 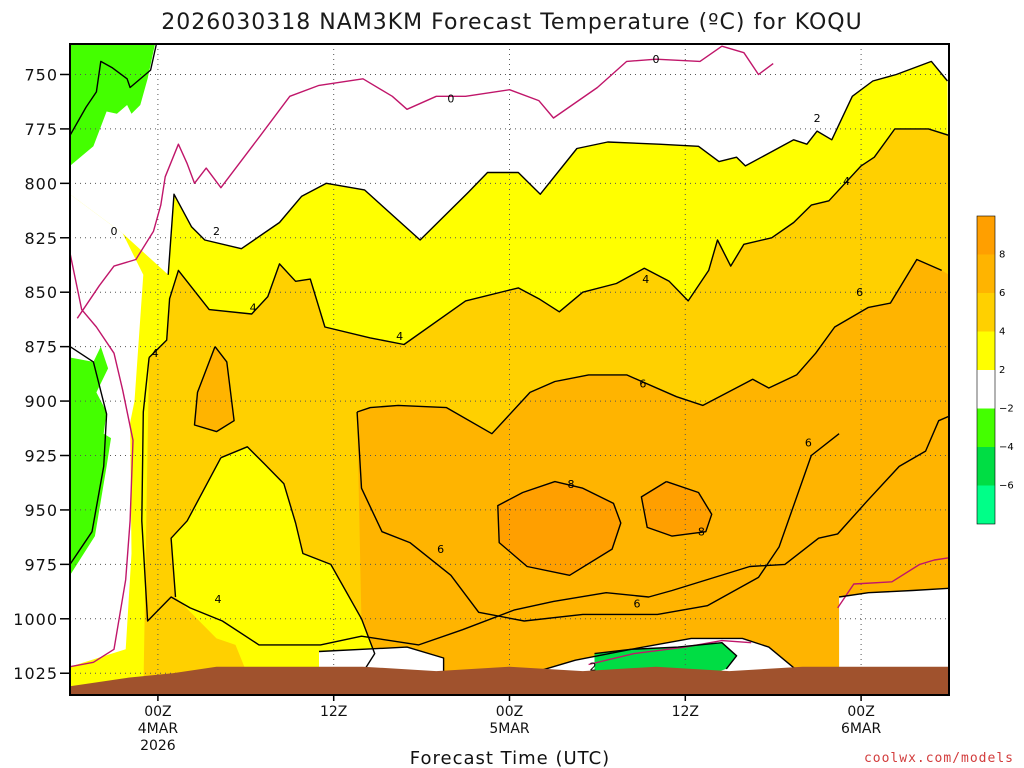 What do you see at coordinates (41, 74) in the screenshot?
I see `y-tick-label-750: 750` at bounding box center [41, 74].